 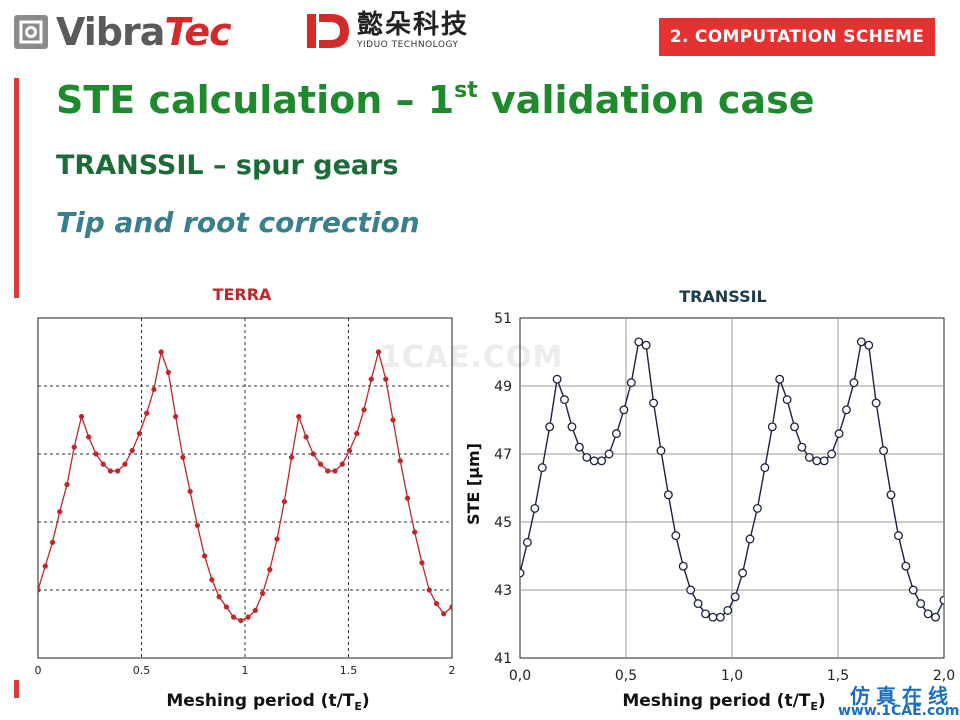 I want to click on transsil-x-tick-label: 1,0, so click(x=732, y=676).